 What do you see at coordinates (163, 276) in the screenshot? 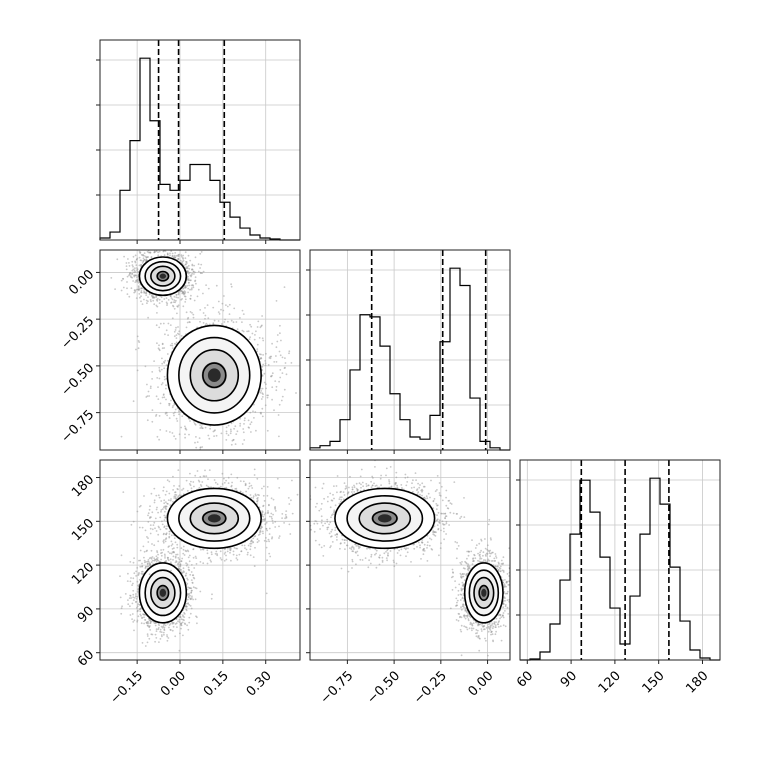
I see `contour-line` at bounding box center [163, 276].